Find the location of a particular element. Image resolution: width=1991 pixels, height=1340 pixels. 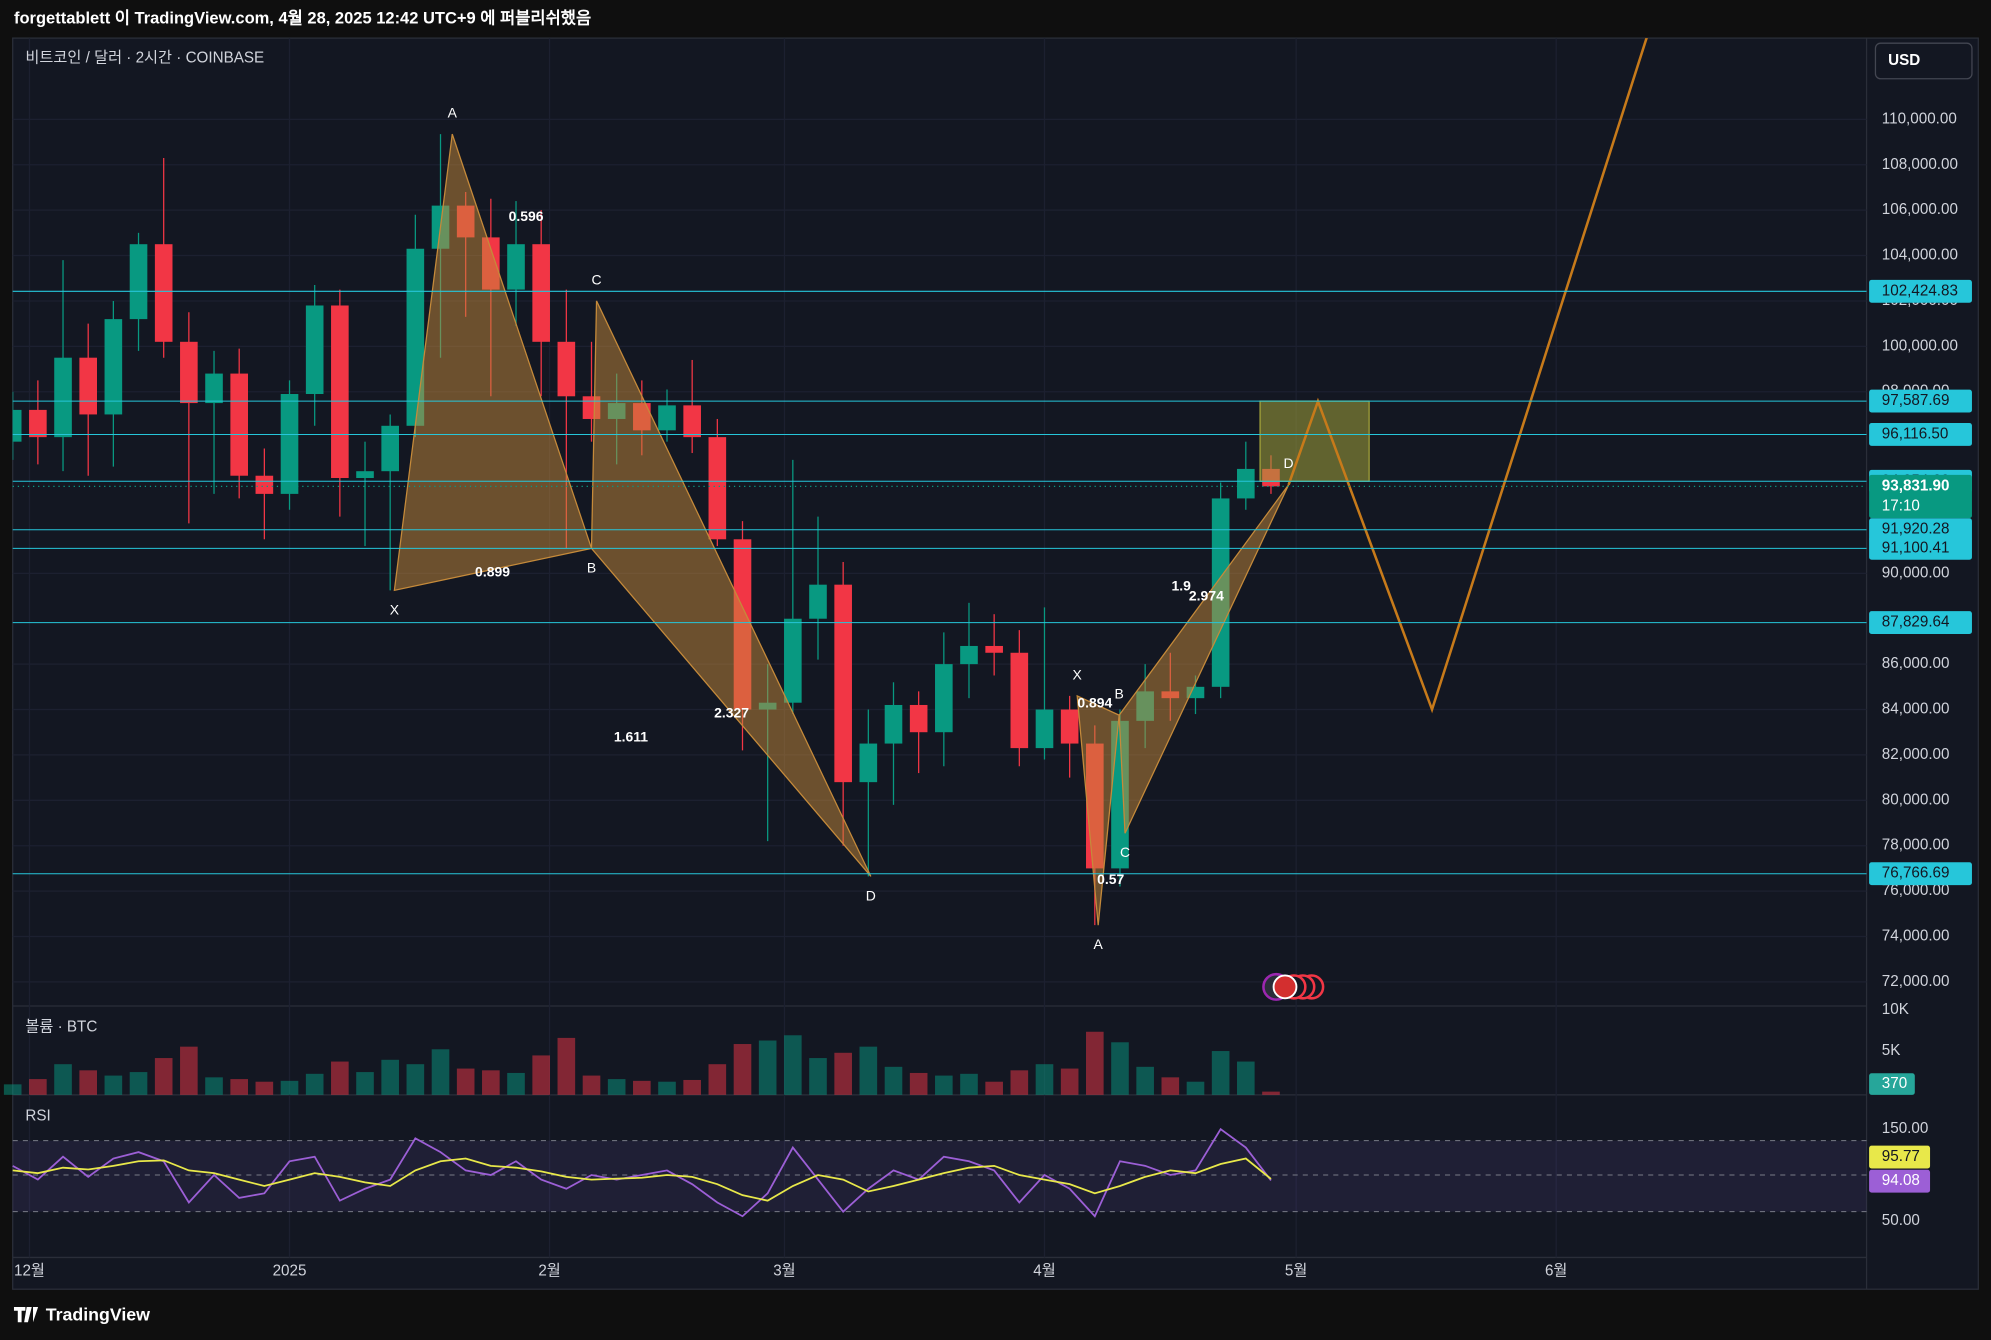

countdown-label: 17:10 is located at coordinates (1901, 506).